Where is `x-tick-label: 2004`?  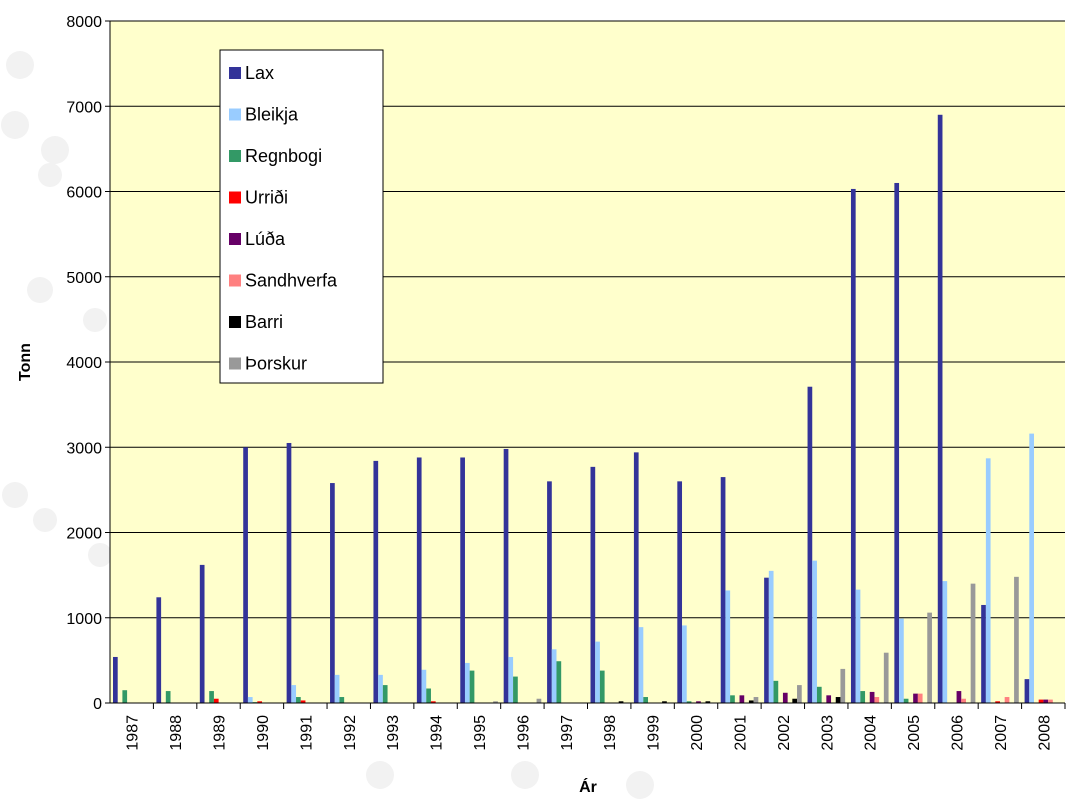
x-tick-label: 2004 is located at coordinates (871, 733).